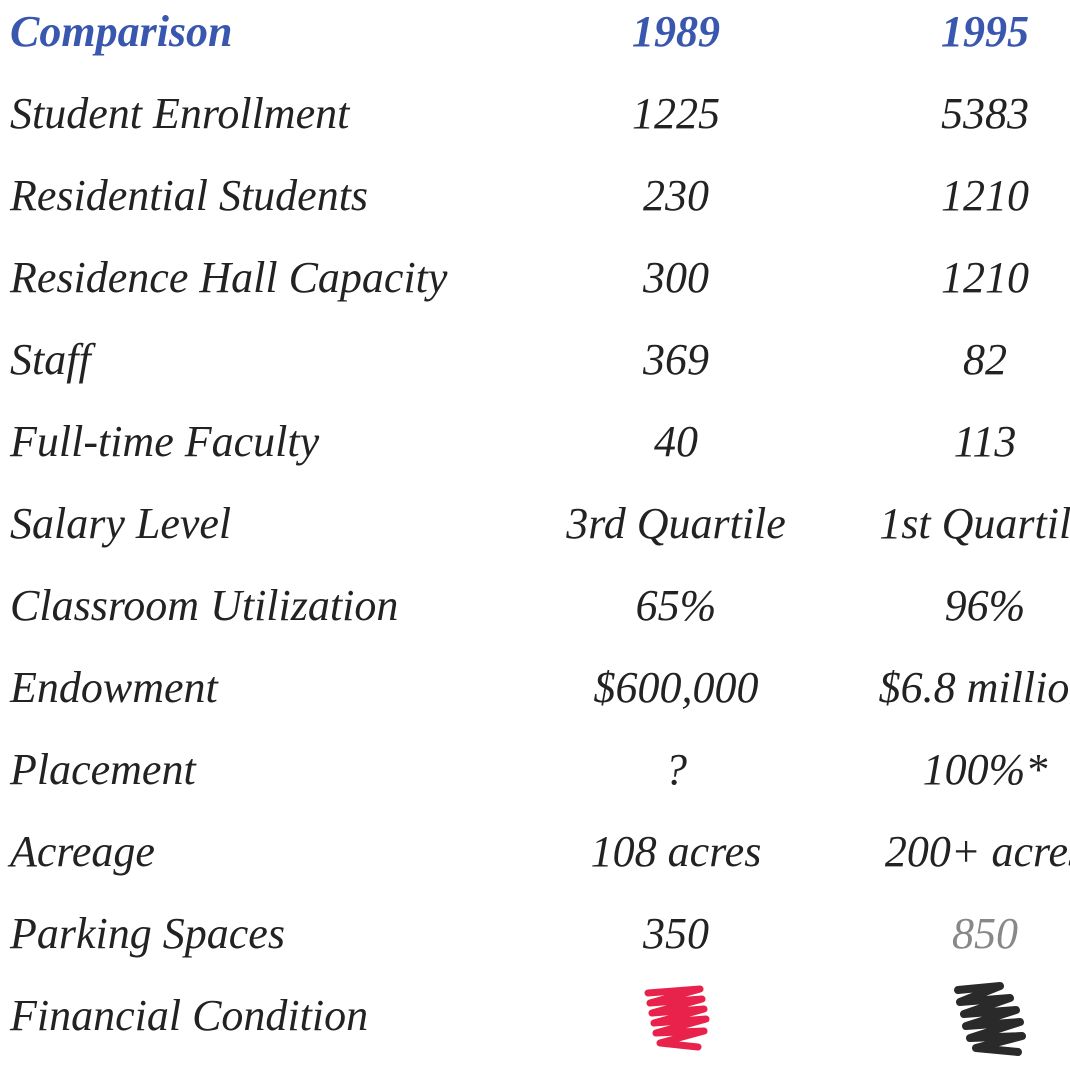 Image resolution: width=1070 pixels, height=1067 pixels. Describe the element at coordinates (974, 687) in the screenshot. I see `row-value: $6.8 million` at that location.